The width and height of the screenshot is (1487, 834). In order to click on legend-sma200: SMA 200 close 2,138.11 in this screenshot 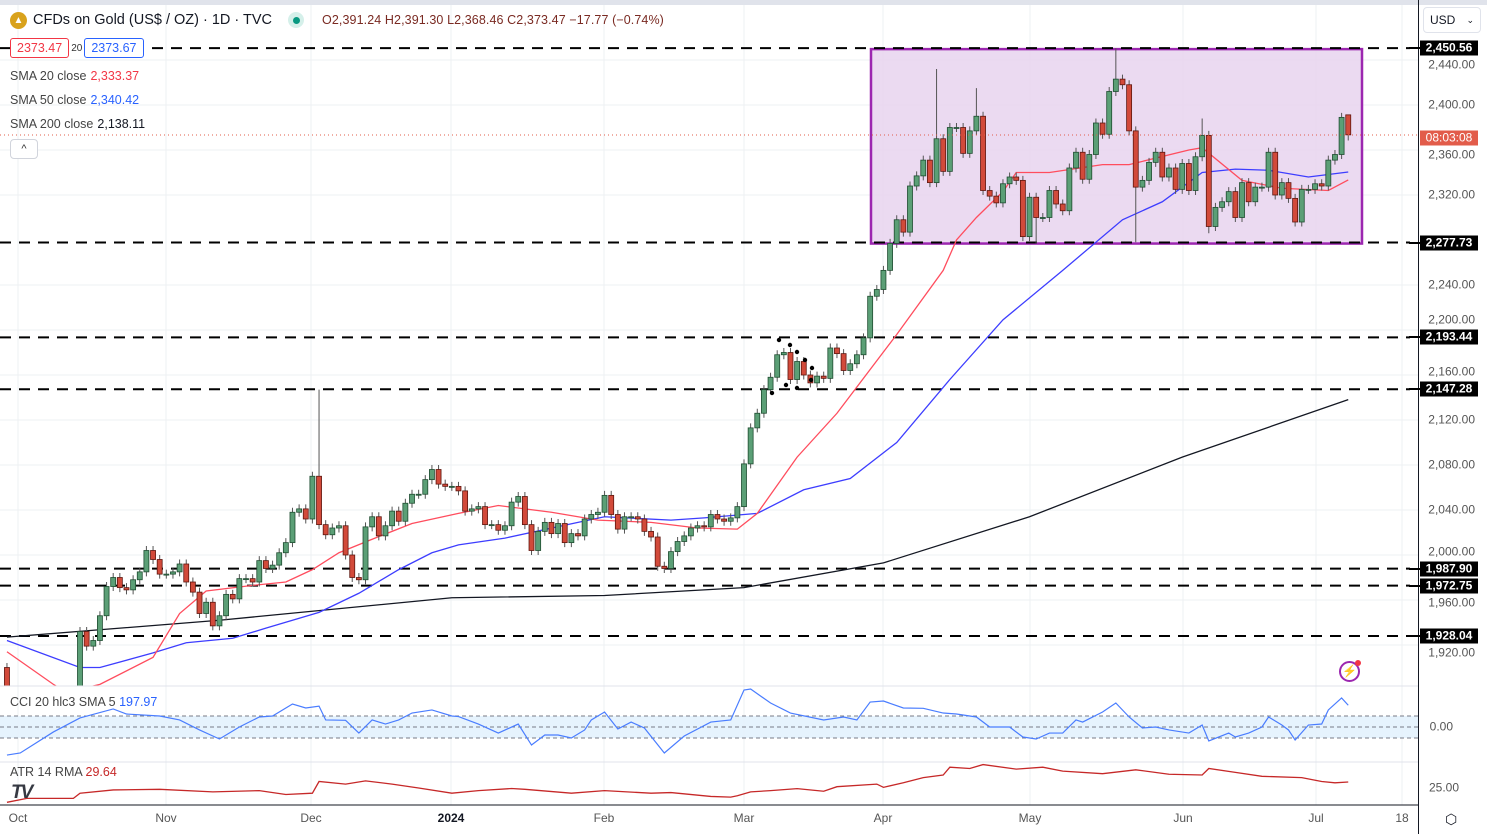, I will do `click(77, 124)`.